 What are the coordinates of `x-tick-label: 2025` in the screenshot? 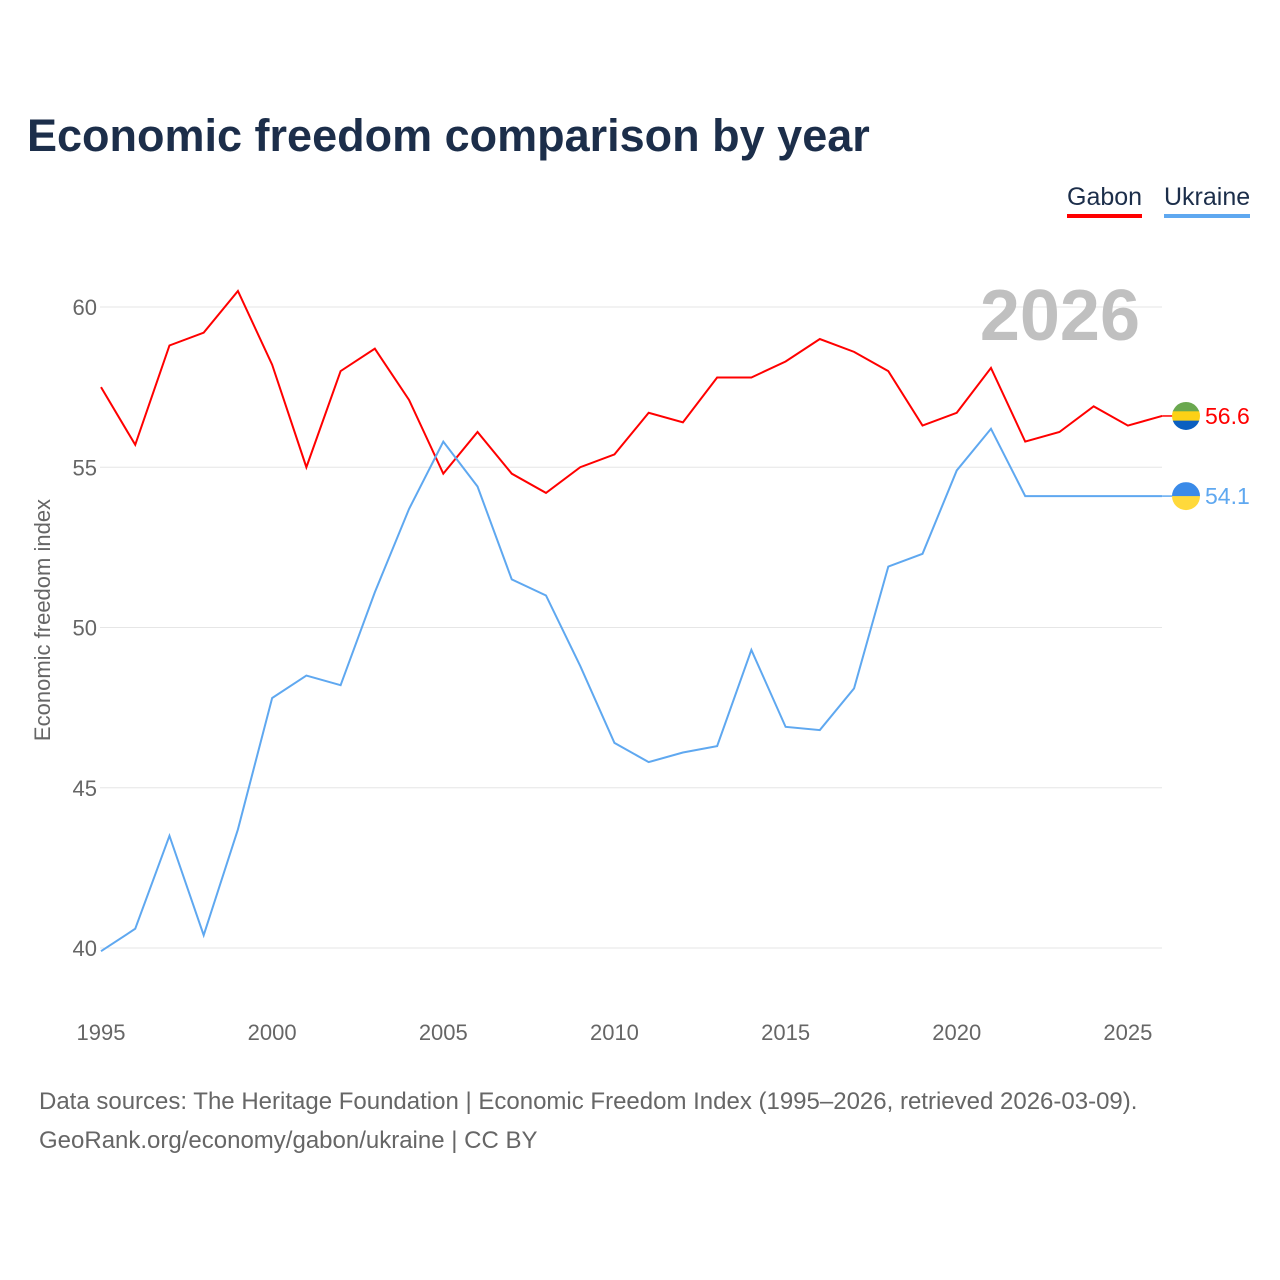 It's located at (1127, 1032).